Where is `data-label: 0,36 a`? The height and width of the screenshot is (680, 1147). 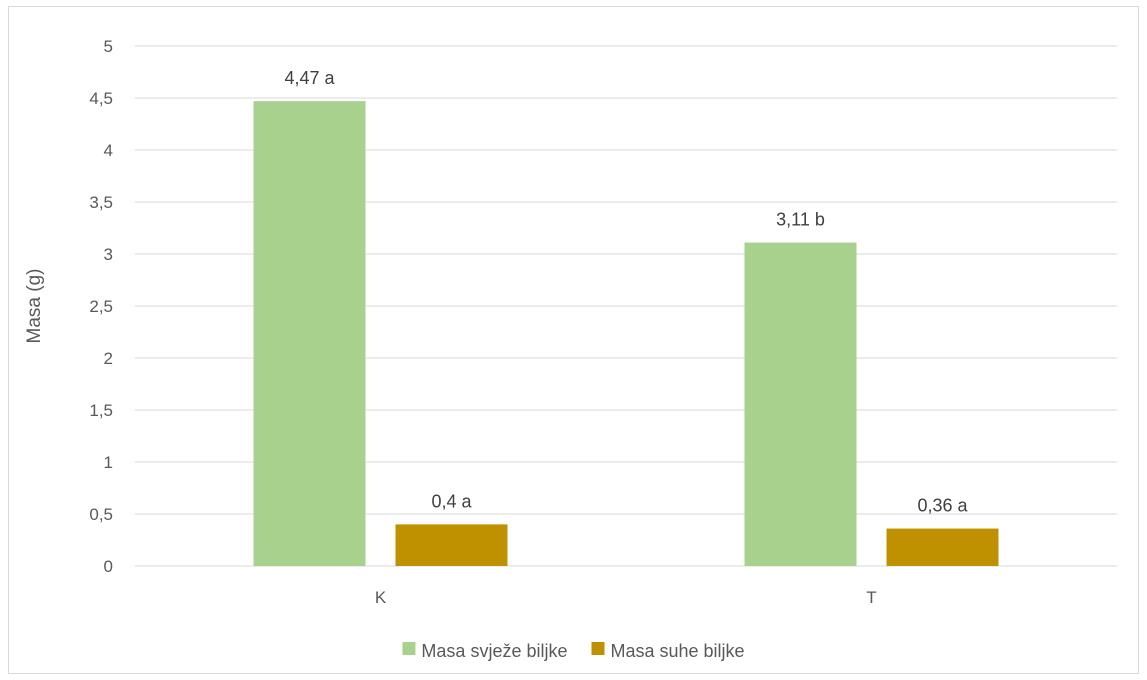 data-label: 0,36 a is located at coordinates (942, 506).